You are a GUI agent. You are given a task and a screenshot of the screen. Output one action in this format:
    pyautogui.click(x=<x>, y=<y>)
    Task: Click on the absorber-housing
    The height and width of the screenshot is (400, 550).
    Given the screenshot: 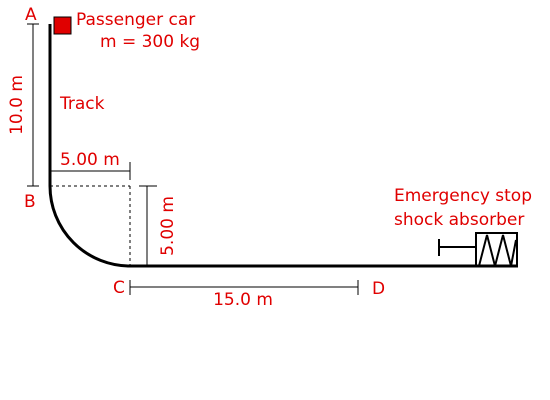 What is the action you would take?
    pyautogui.click(x=496, y=249)
    